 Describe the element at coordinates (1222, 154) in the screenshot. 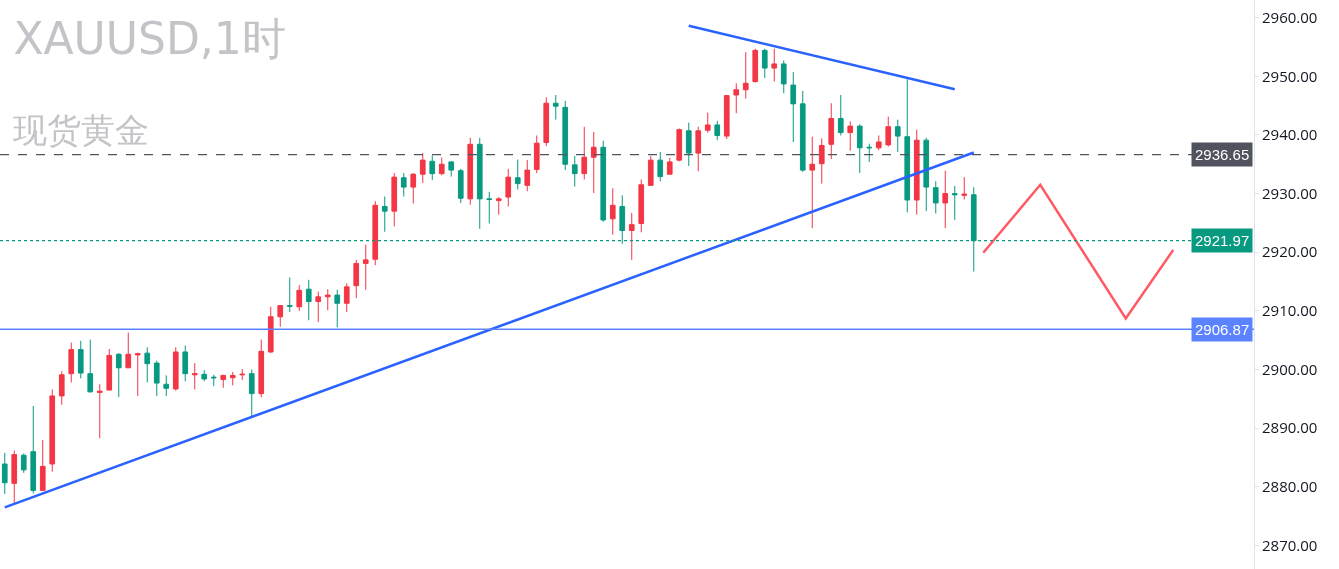

I see `ref-line-label: 2936.65` at that location.